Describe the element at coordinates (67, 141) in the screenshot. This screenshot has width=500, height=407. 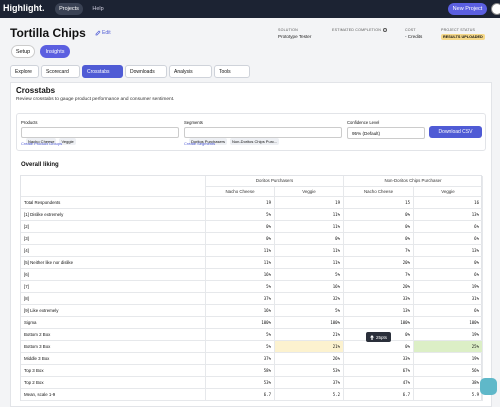
I see `chip: Veggie` at that location.